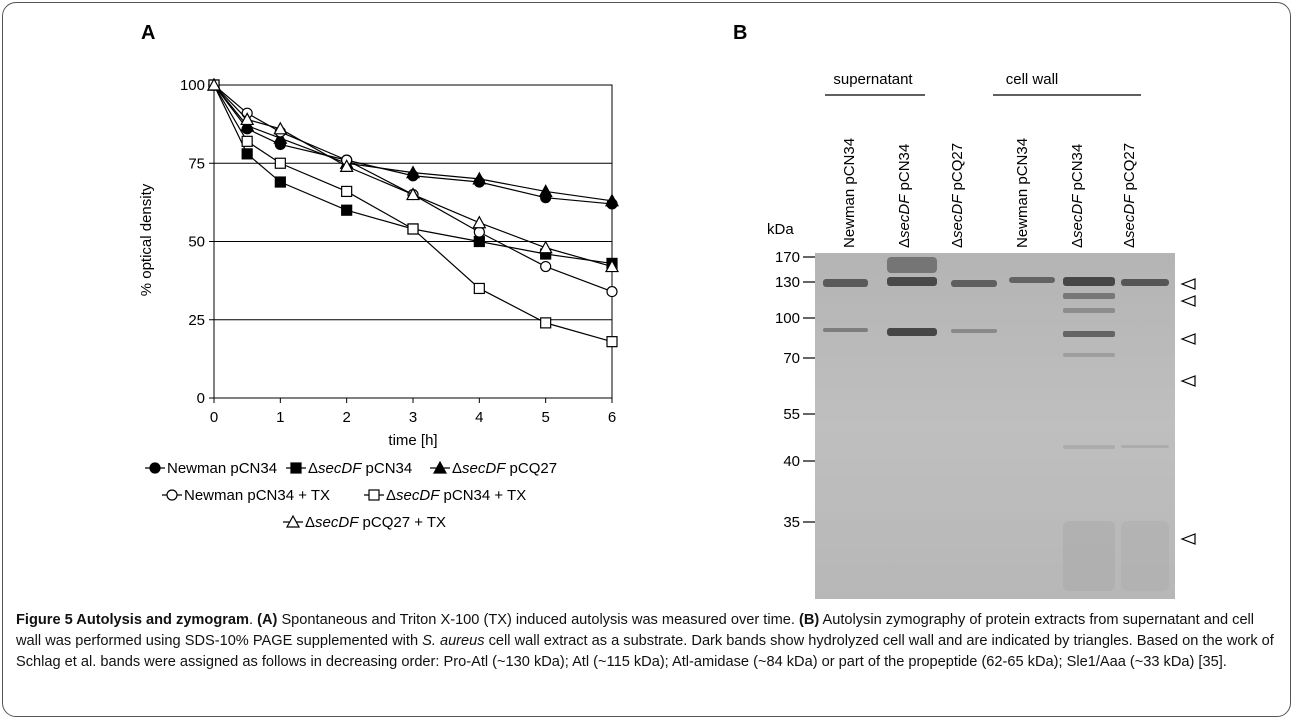  Describe the element at coordinates (809, 620) in the screenshot. I see `caption-b-label: (B)` at that location.